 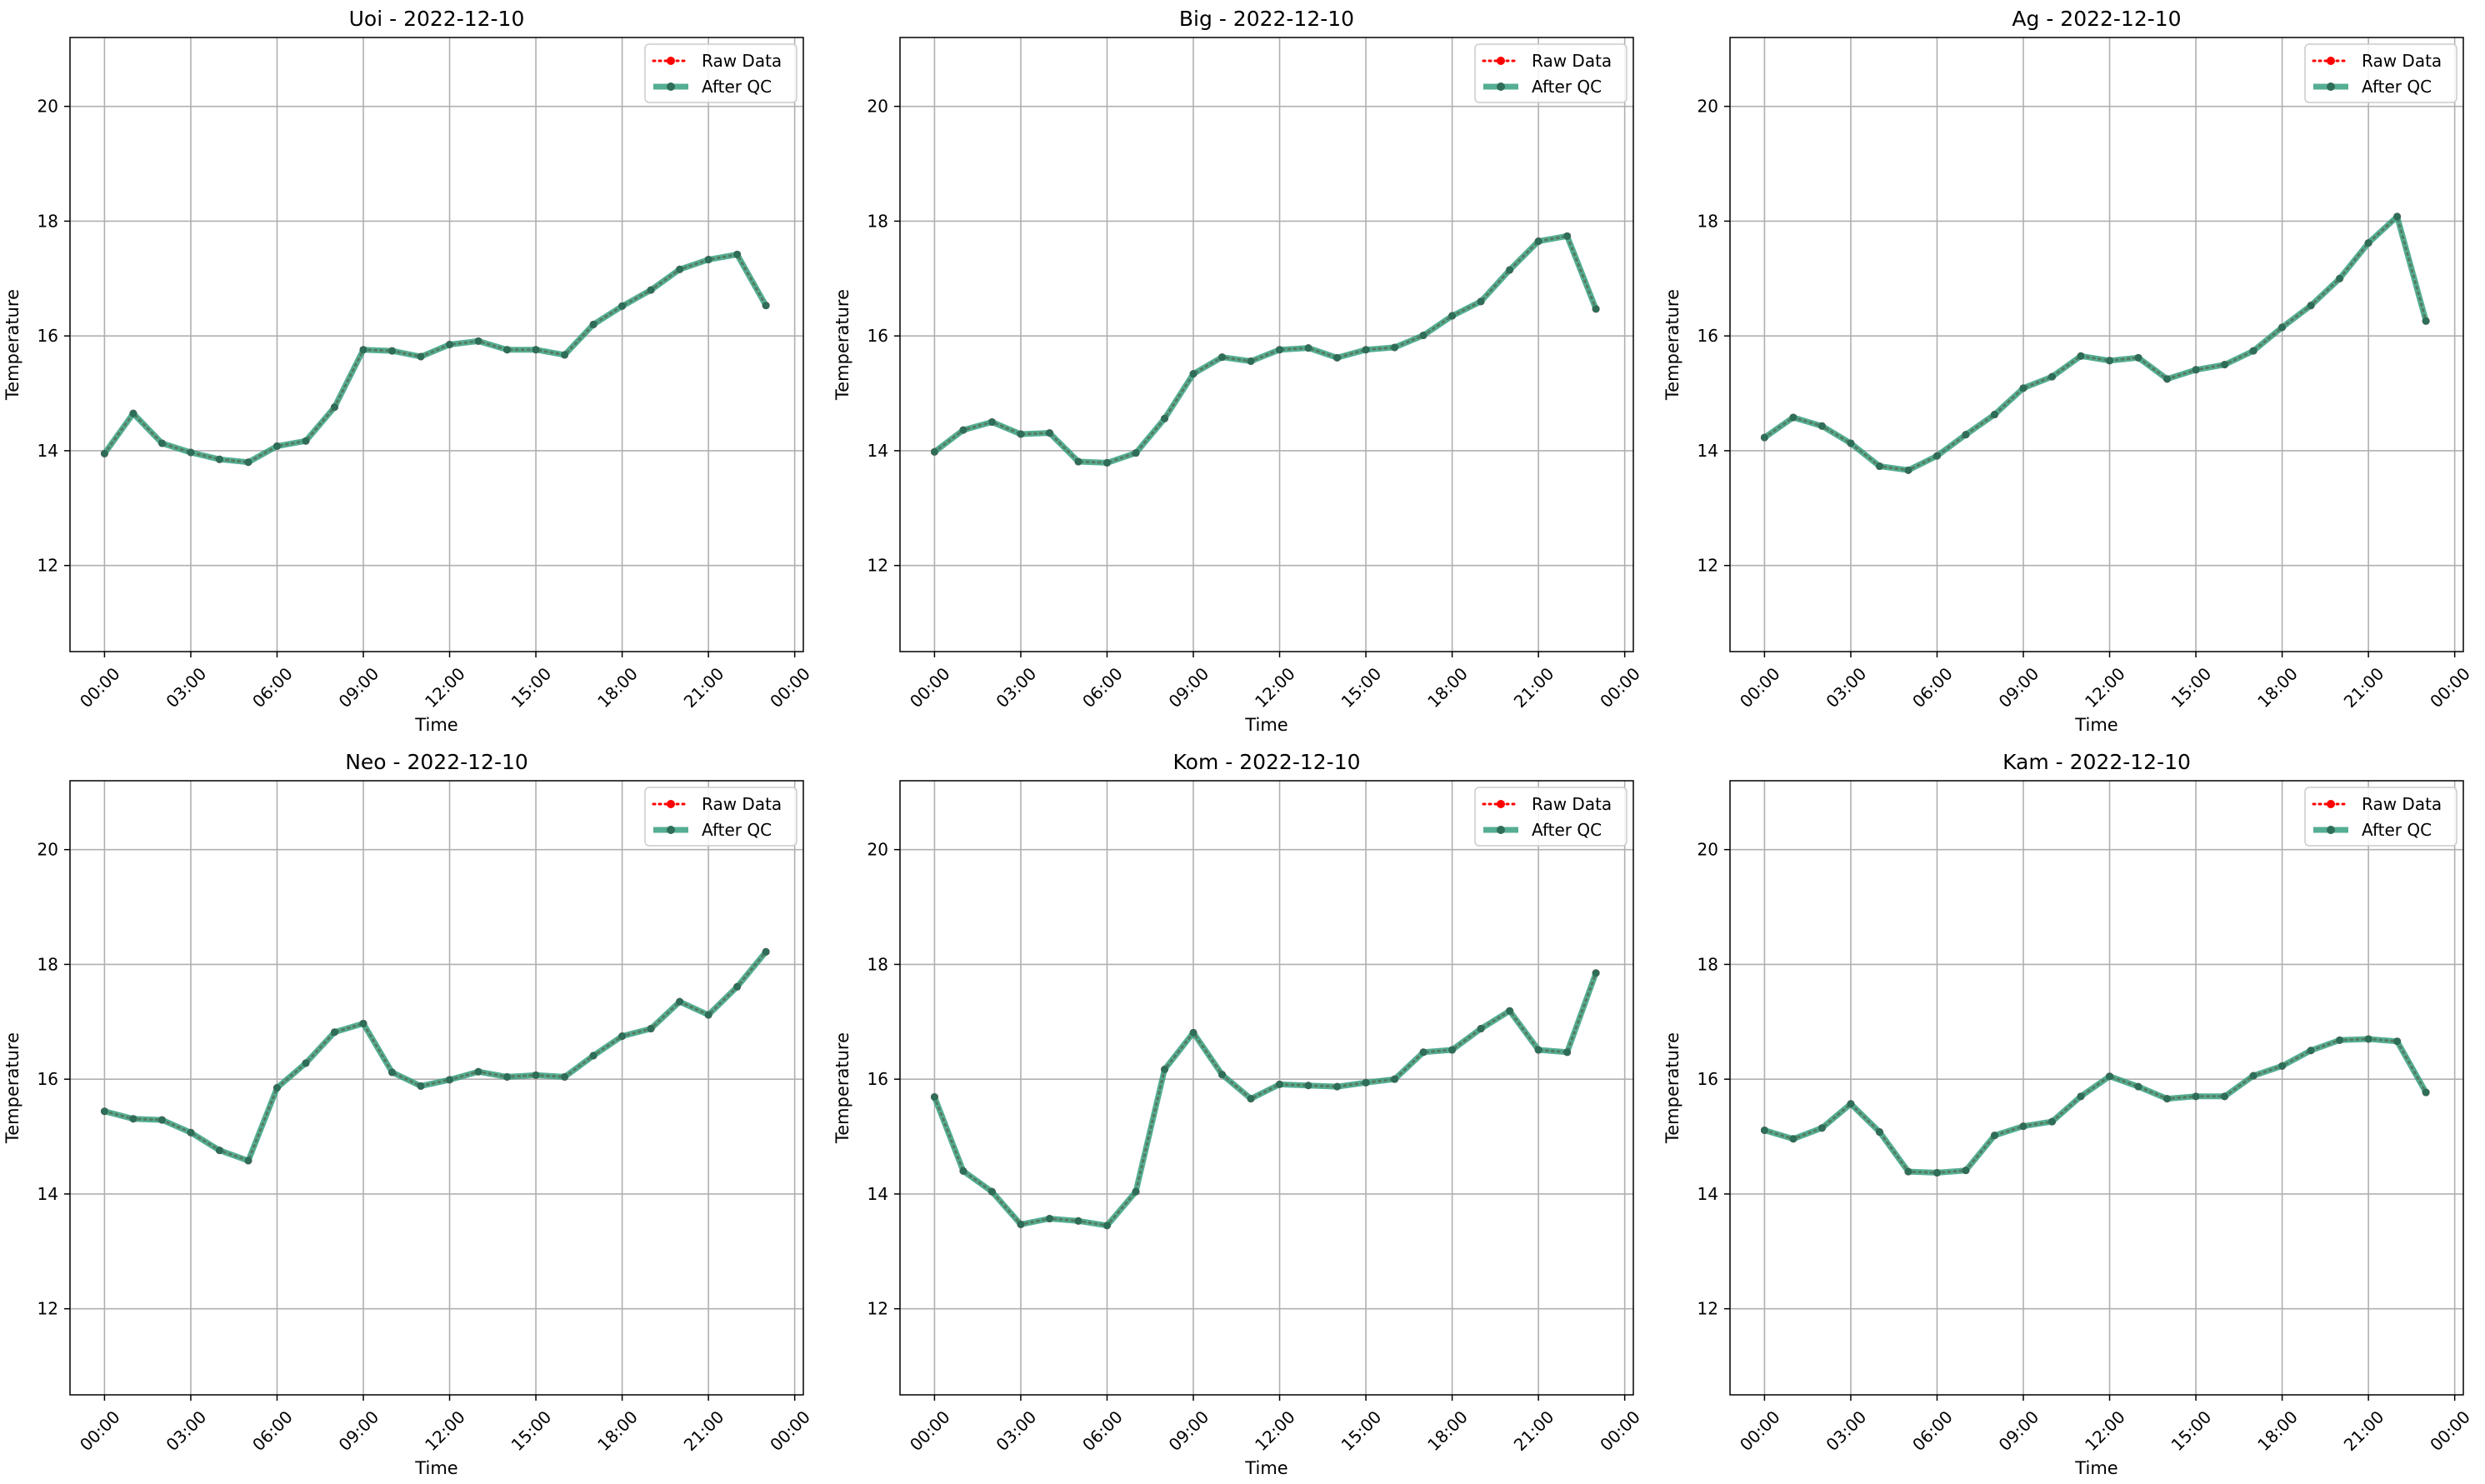 What do you see at coordinates (878, 107) in the screenshot?
I see `y-tick-label: 20` at bounding box center [878, 107].